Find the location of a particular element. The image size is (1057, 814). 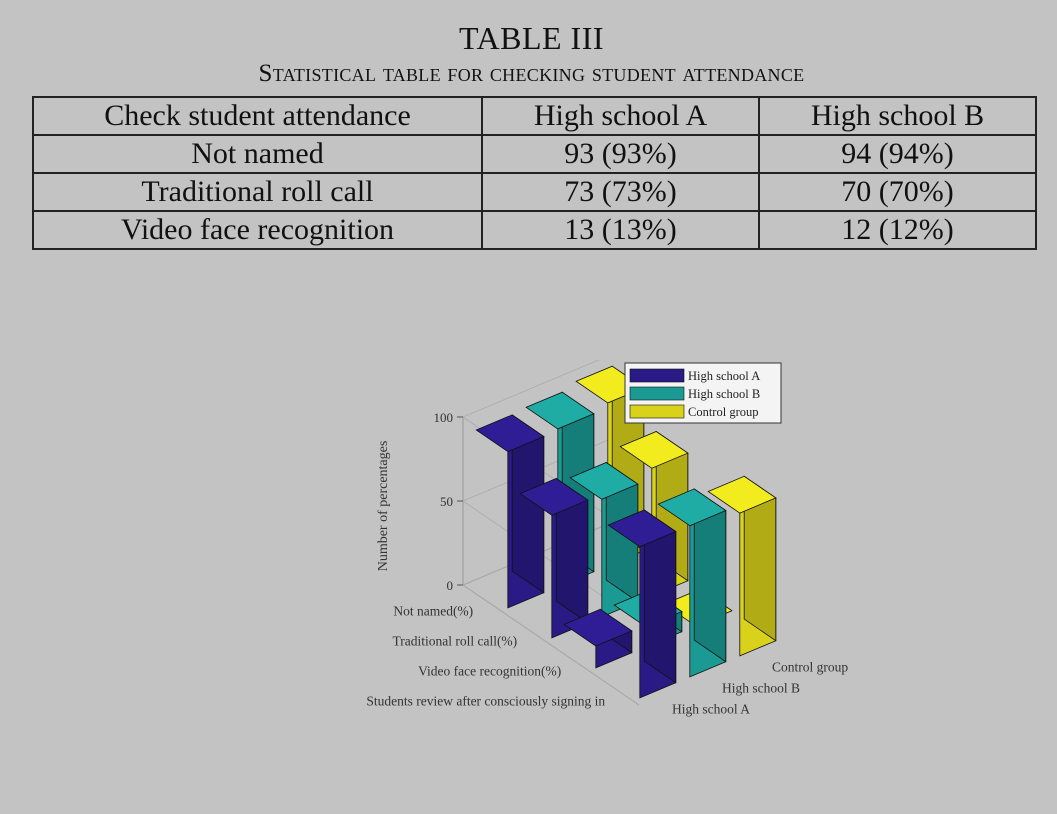

legend-entry: High school A is located at coordinates (724, 376).